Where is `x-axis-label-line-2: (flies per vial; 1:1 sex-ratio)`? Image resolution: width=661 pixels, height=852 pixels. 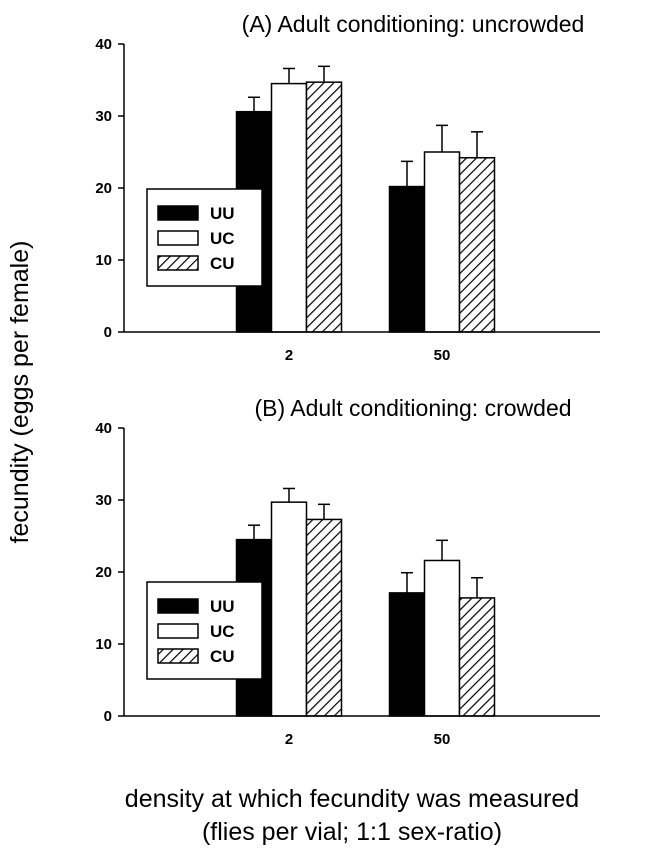 x-axis-label-line-2: (flies per vial; 1:1 sex-ratio) is located at coordinates (352, 832).